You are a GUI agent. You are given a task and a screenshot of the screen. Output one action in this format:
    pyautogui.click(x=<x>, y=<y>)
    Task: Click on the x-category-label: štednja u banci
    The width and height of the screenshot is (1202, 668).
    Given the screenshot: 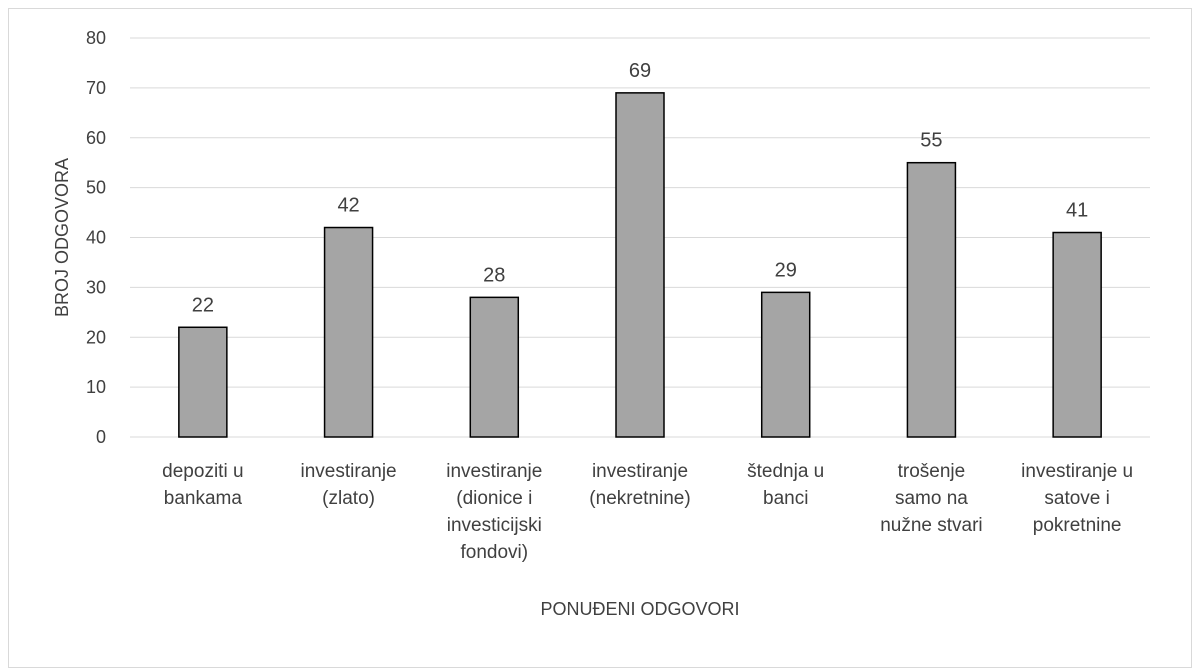 What is the action you would take?
    pyautogui.click(x=785, y=485)
    